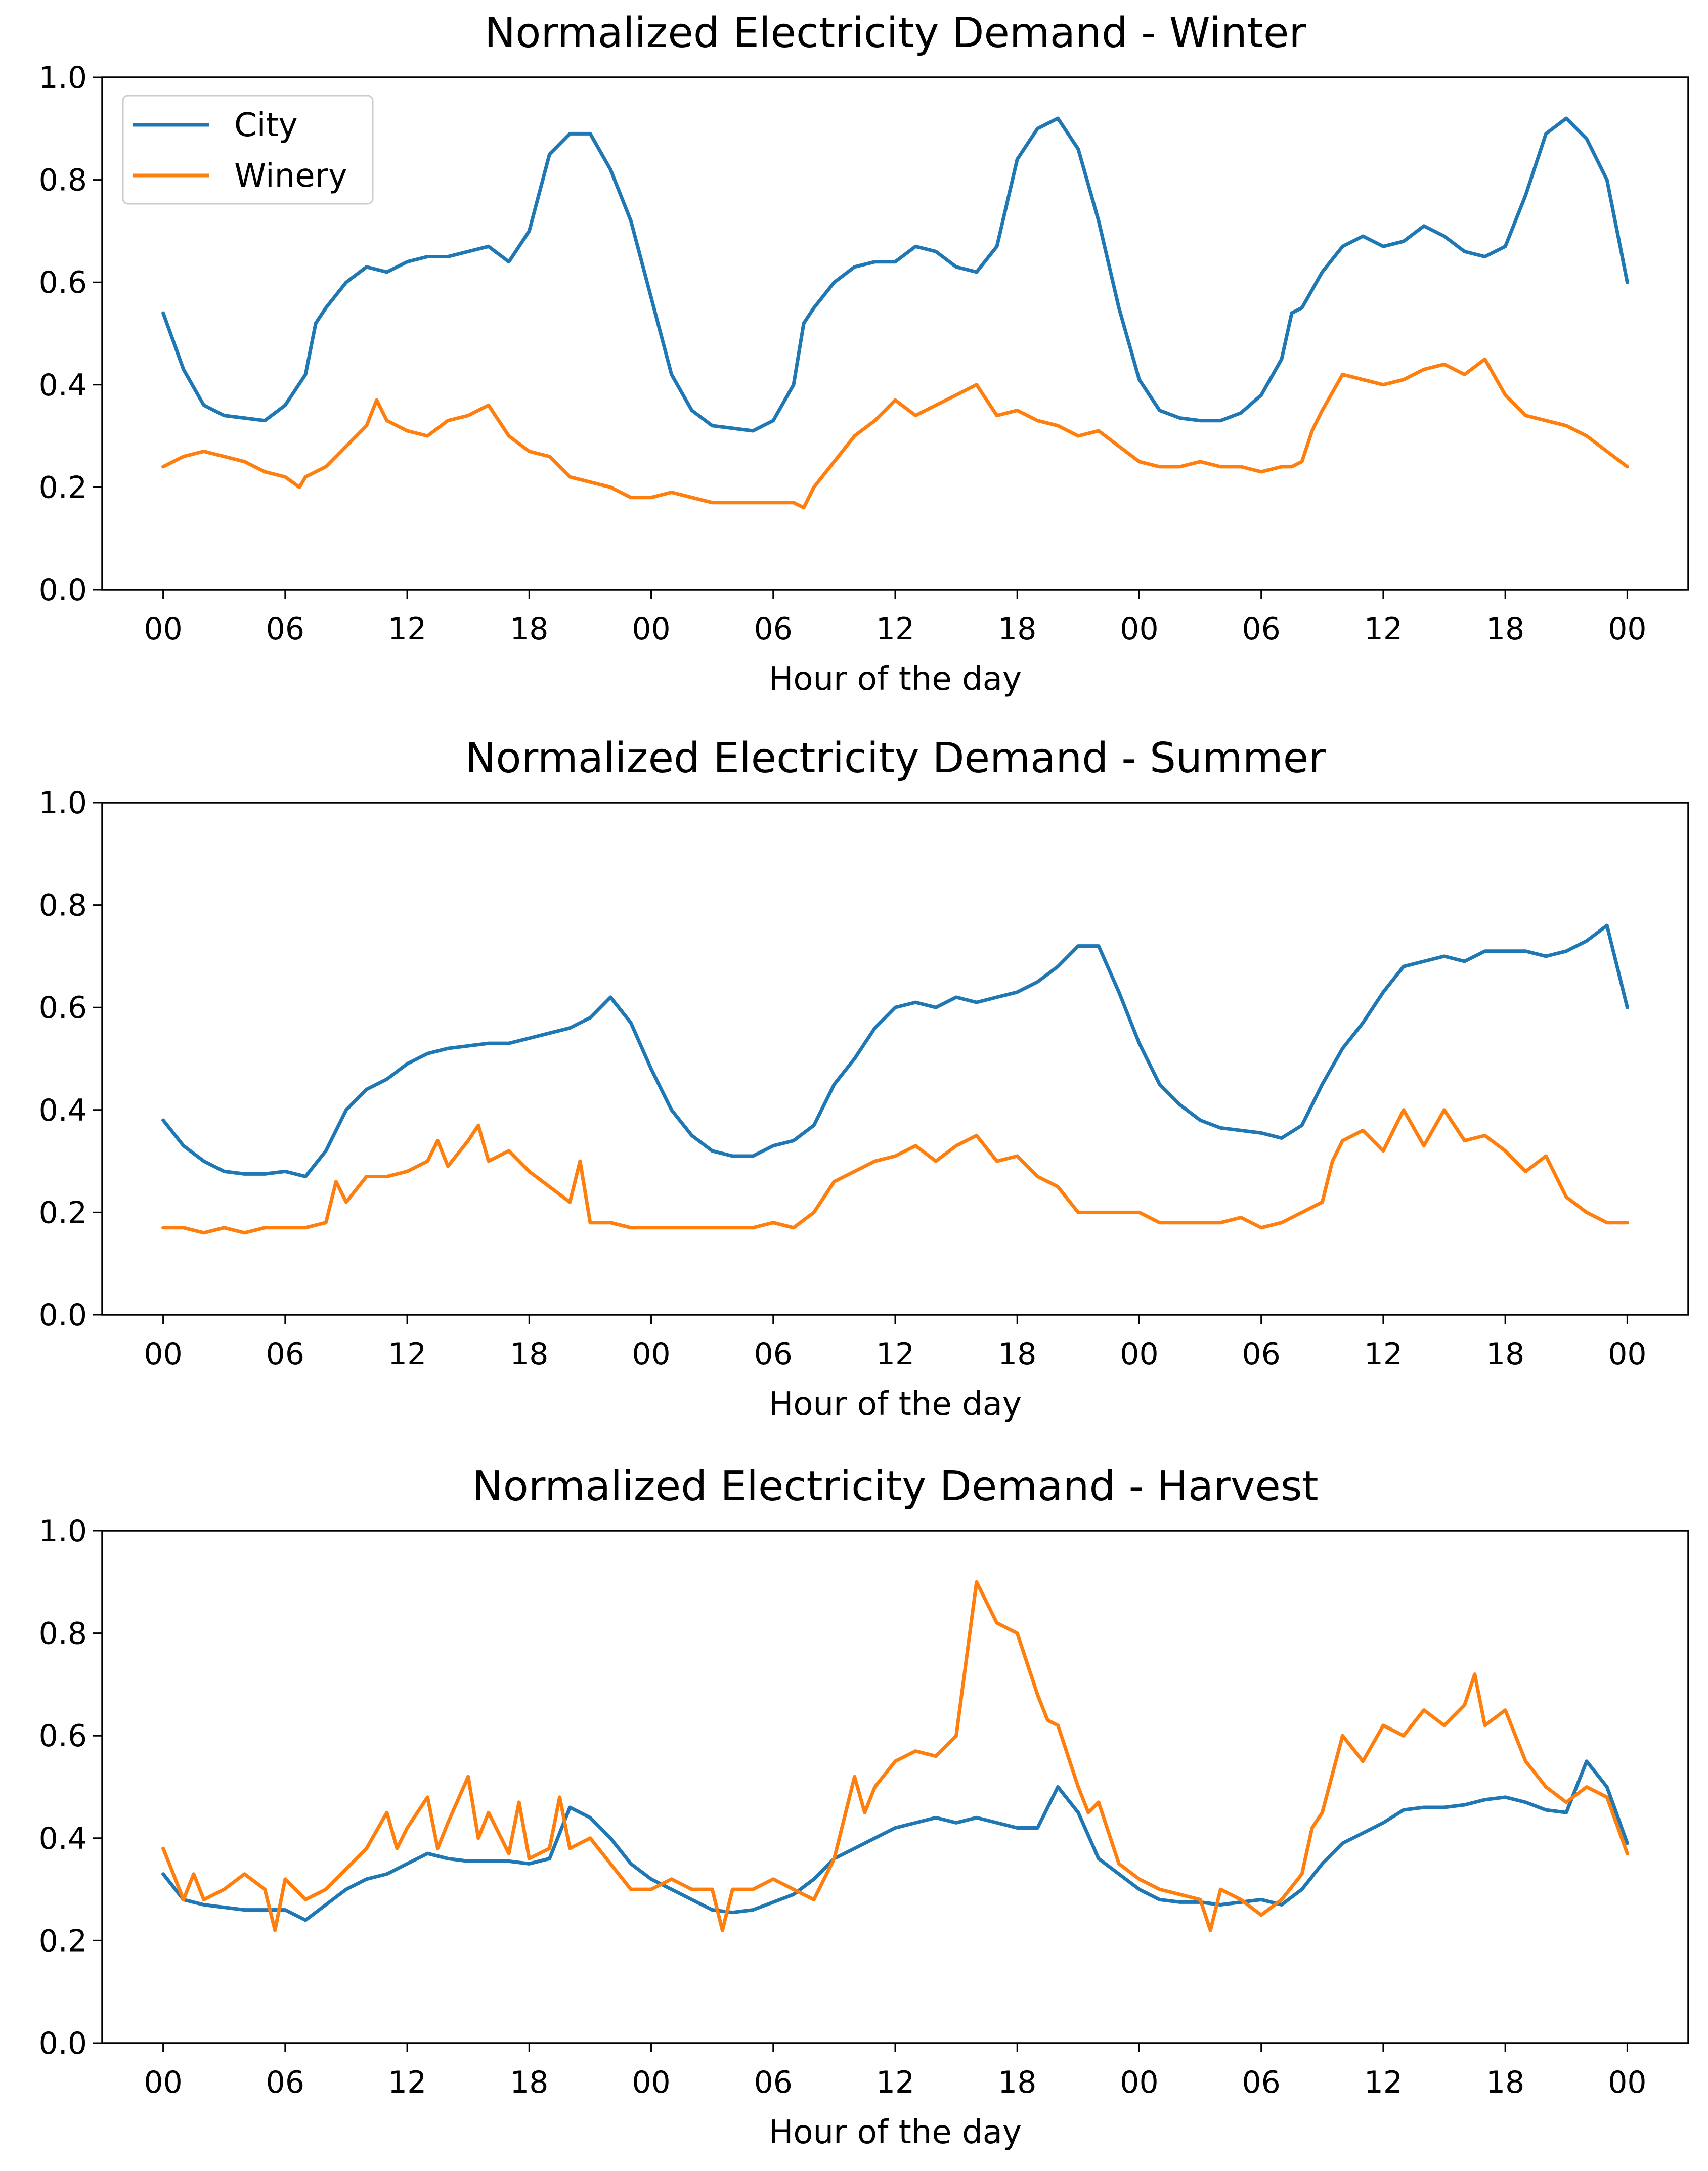 Image resolution: width=1708 pixels, height=2171 pixels. Describe the element at coordinates (248, 150) in the screenshot. I see `legend: City Winery` at that location.